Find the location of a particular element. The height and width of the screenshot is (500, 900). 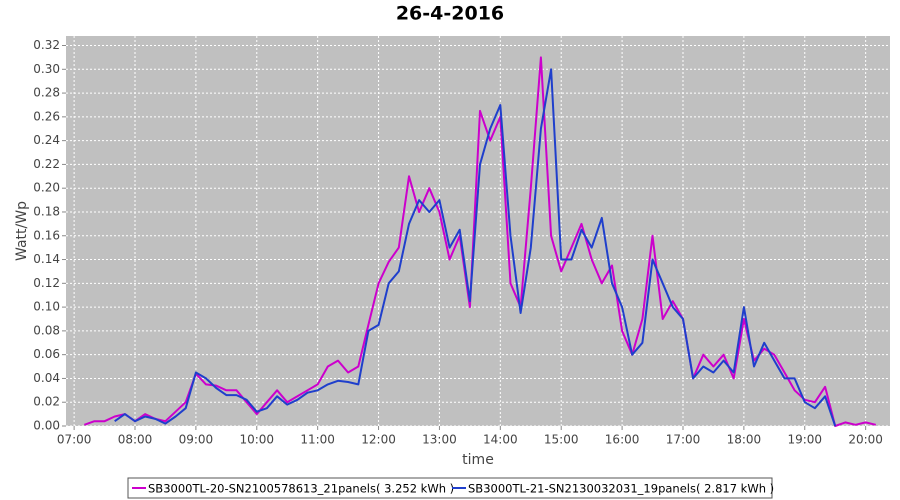

y-tick-label: 0.32 is located at coordinates (46, 45).